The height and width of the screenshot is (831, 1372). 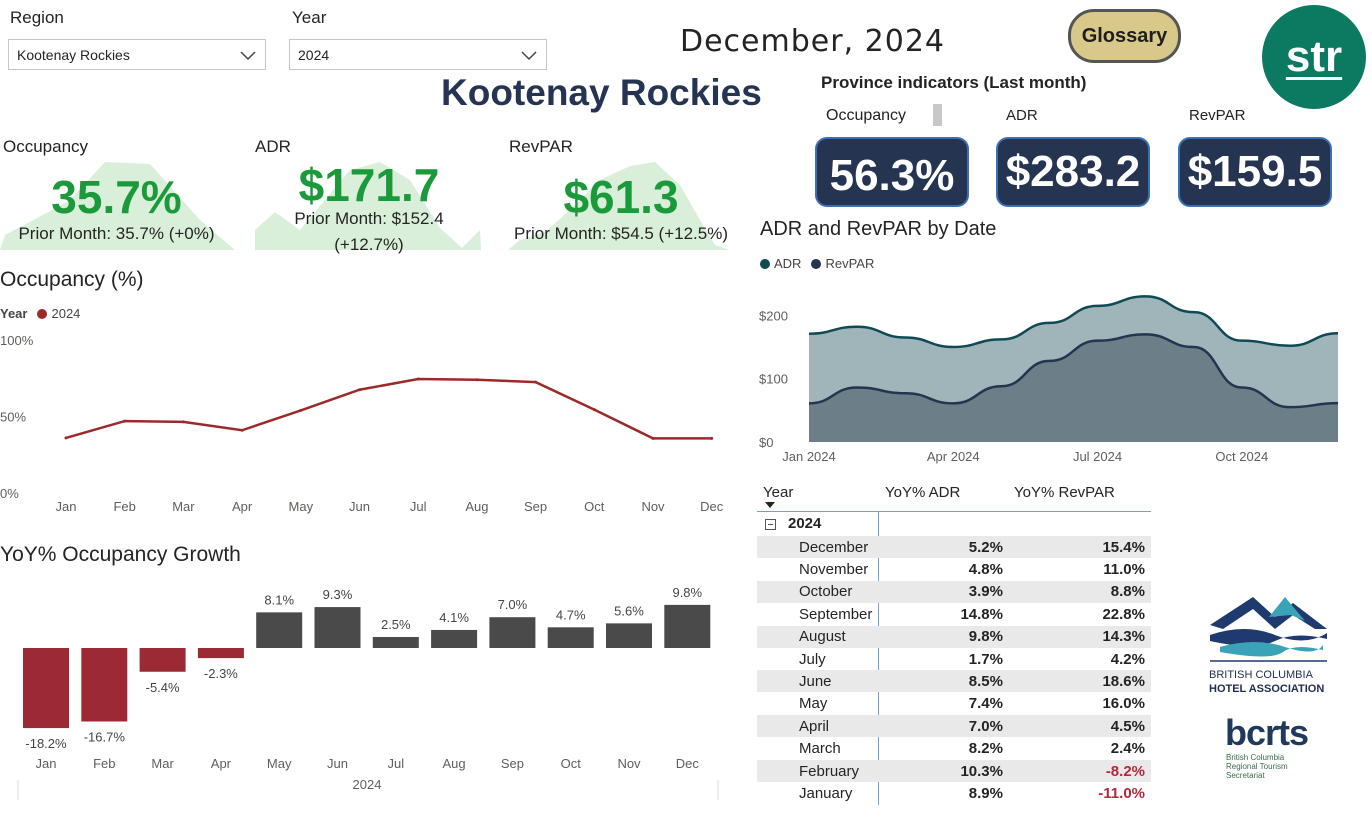 I want to click on table-cell-revpar: 22.8%, so click(x=1123, y=614).